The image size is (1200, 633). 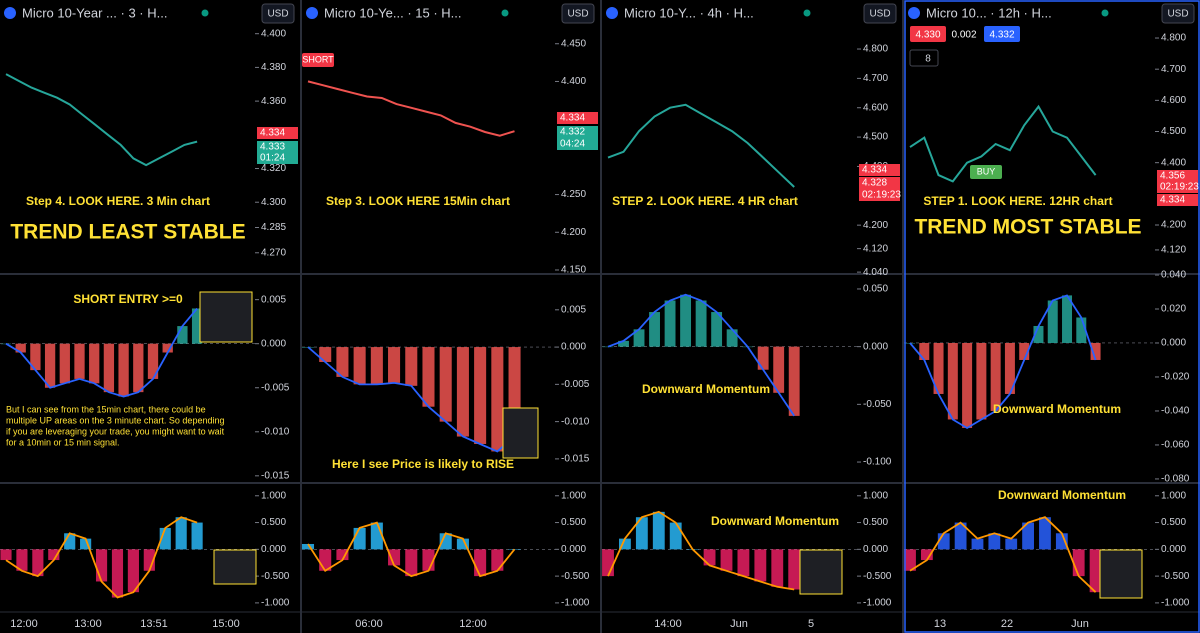 What do you see at coordinates (877, 404) in the screenshot?
I see `y-tick-label: -0.050` at bounding box center [877, 404].